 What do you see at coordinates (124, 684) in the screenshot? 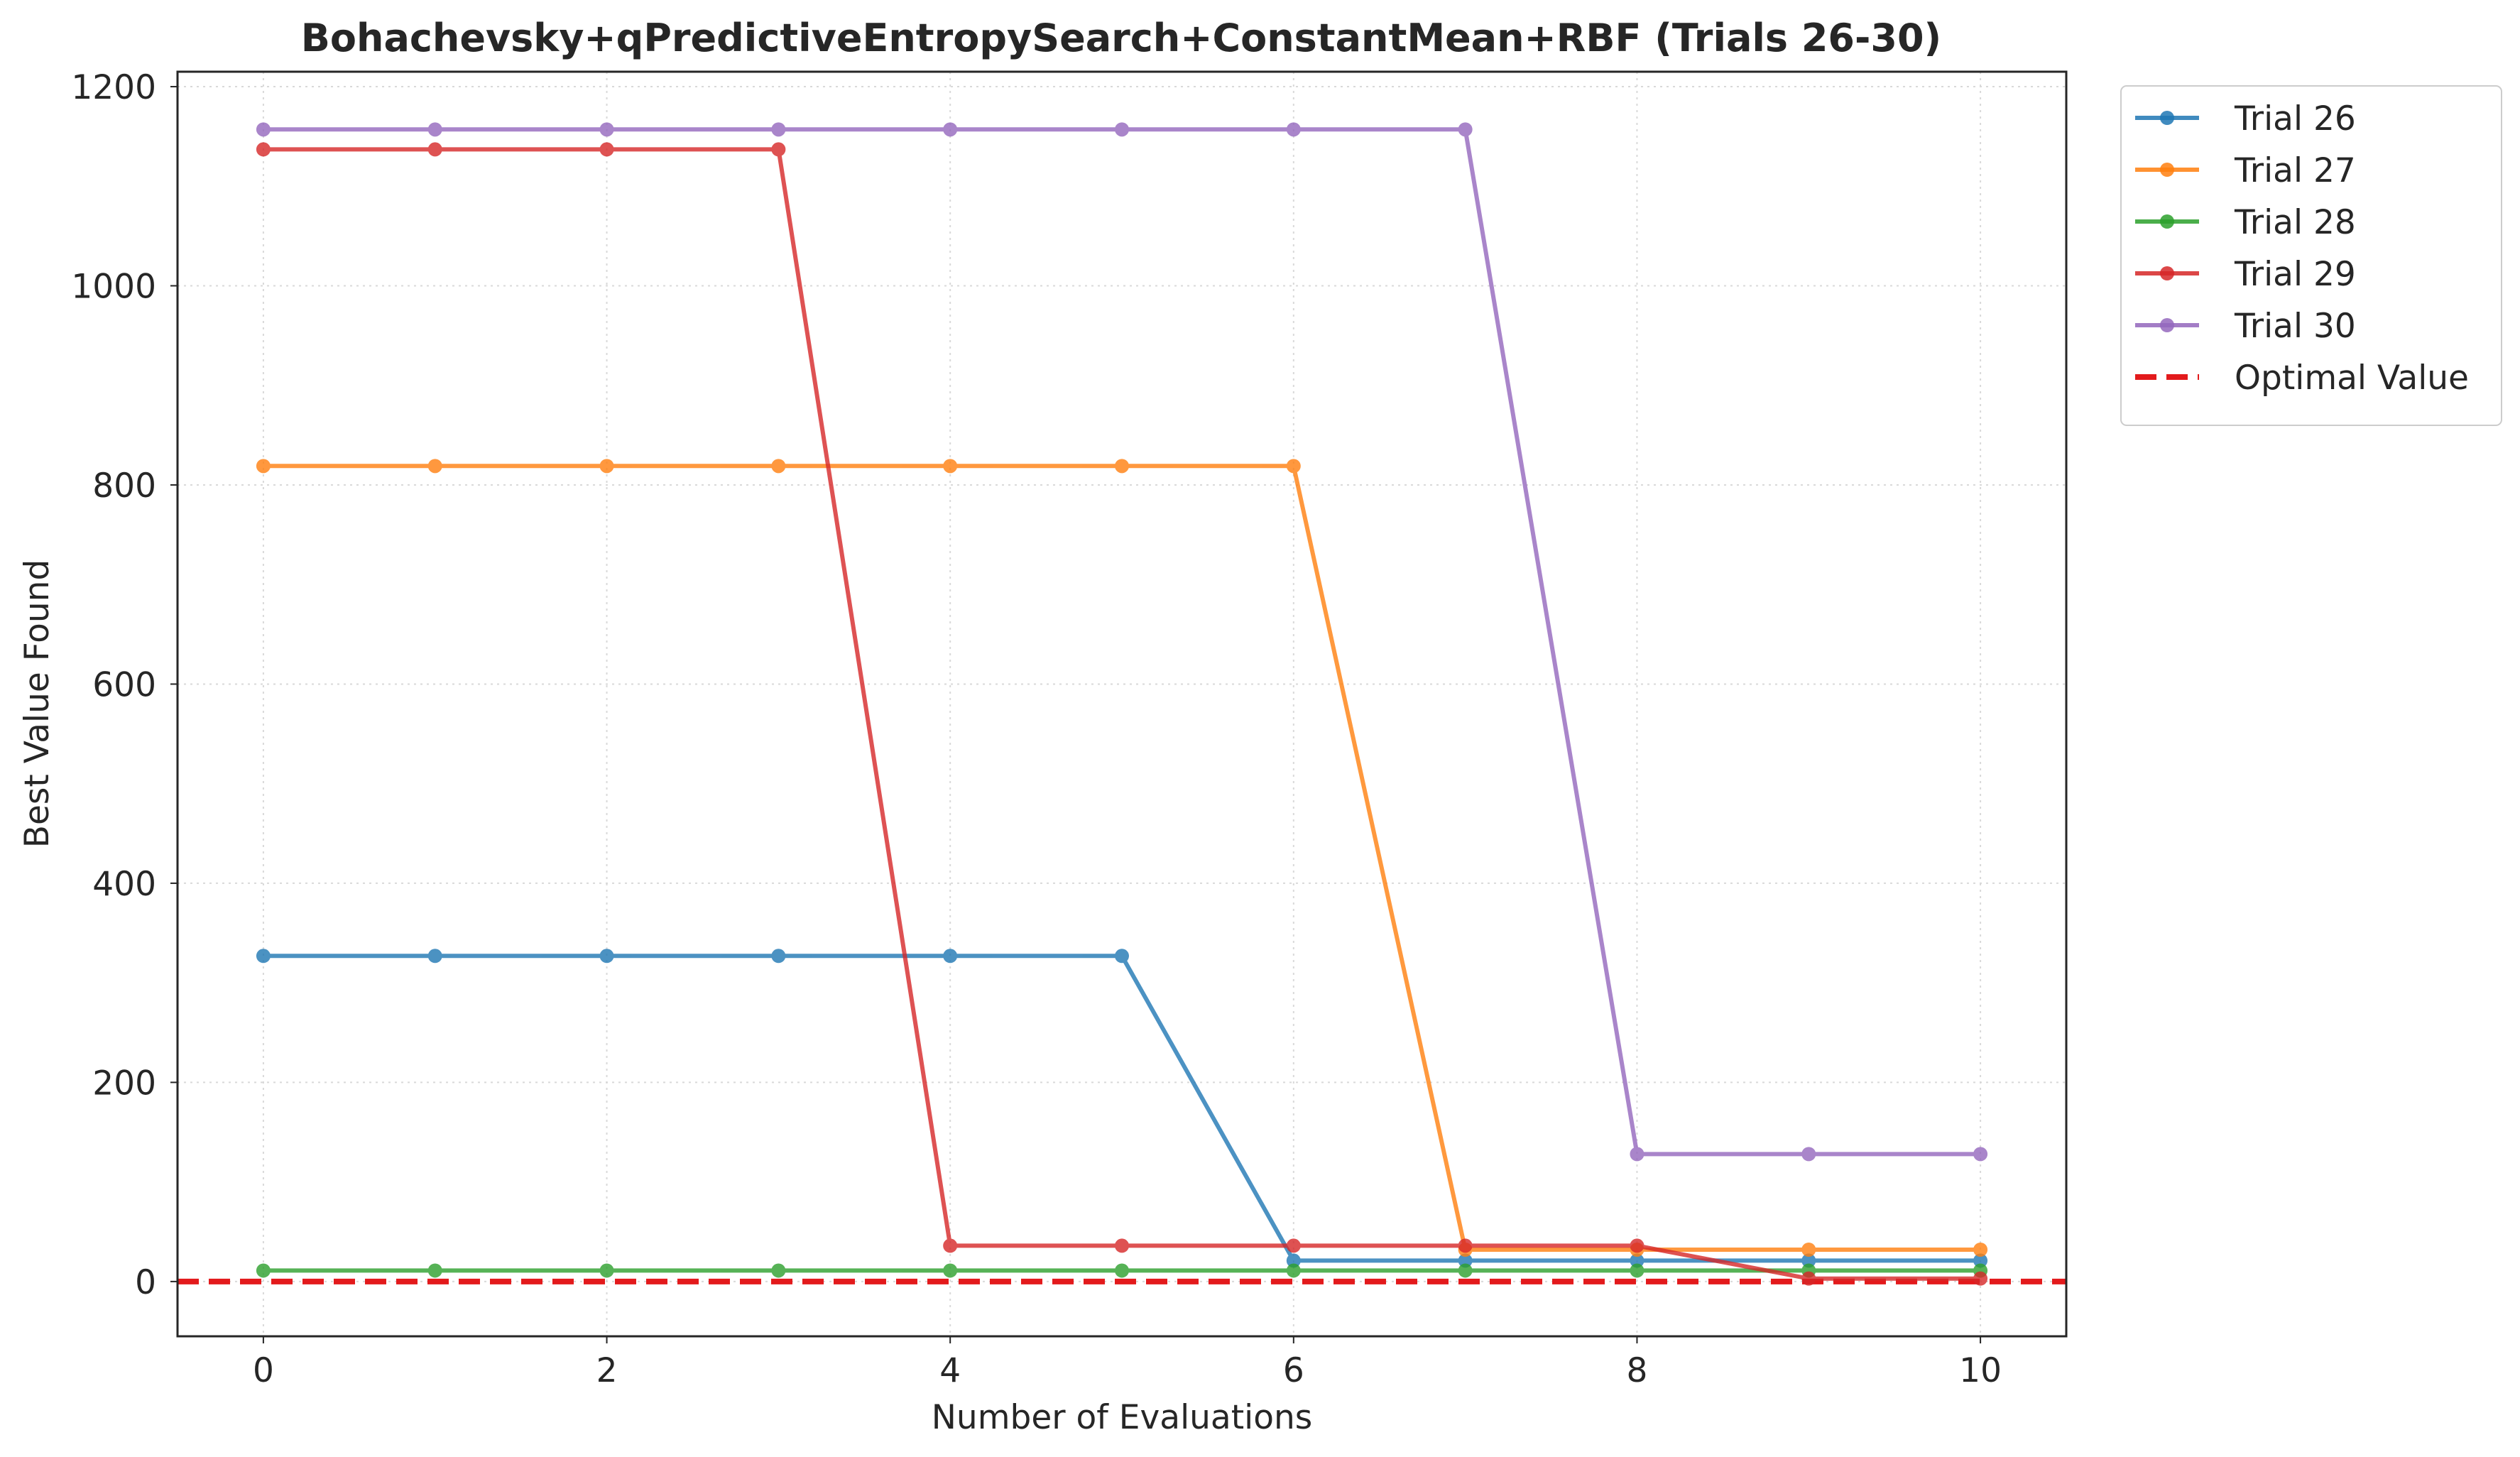
I see `y-tick-label: 600` at bounding box center [124, 684].